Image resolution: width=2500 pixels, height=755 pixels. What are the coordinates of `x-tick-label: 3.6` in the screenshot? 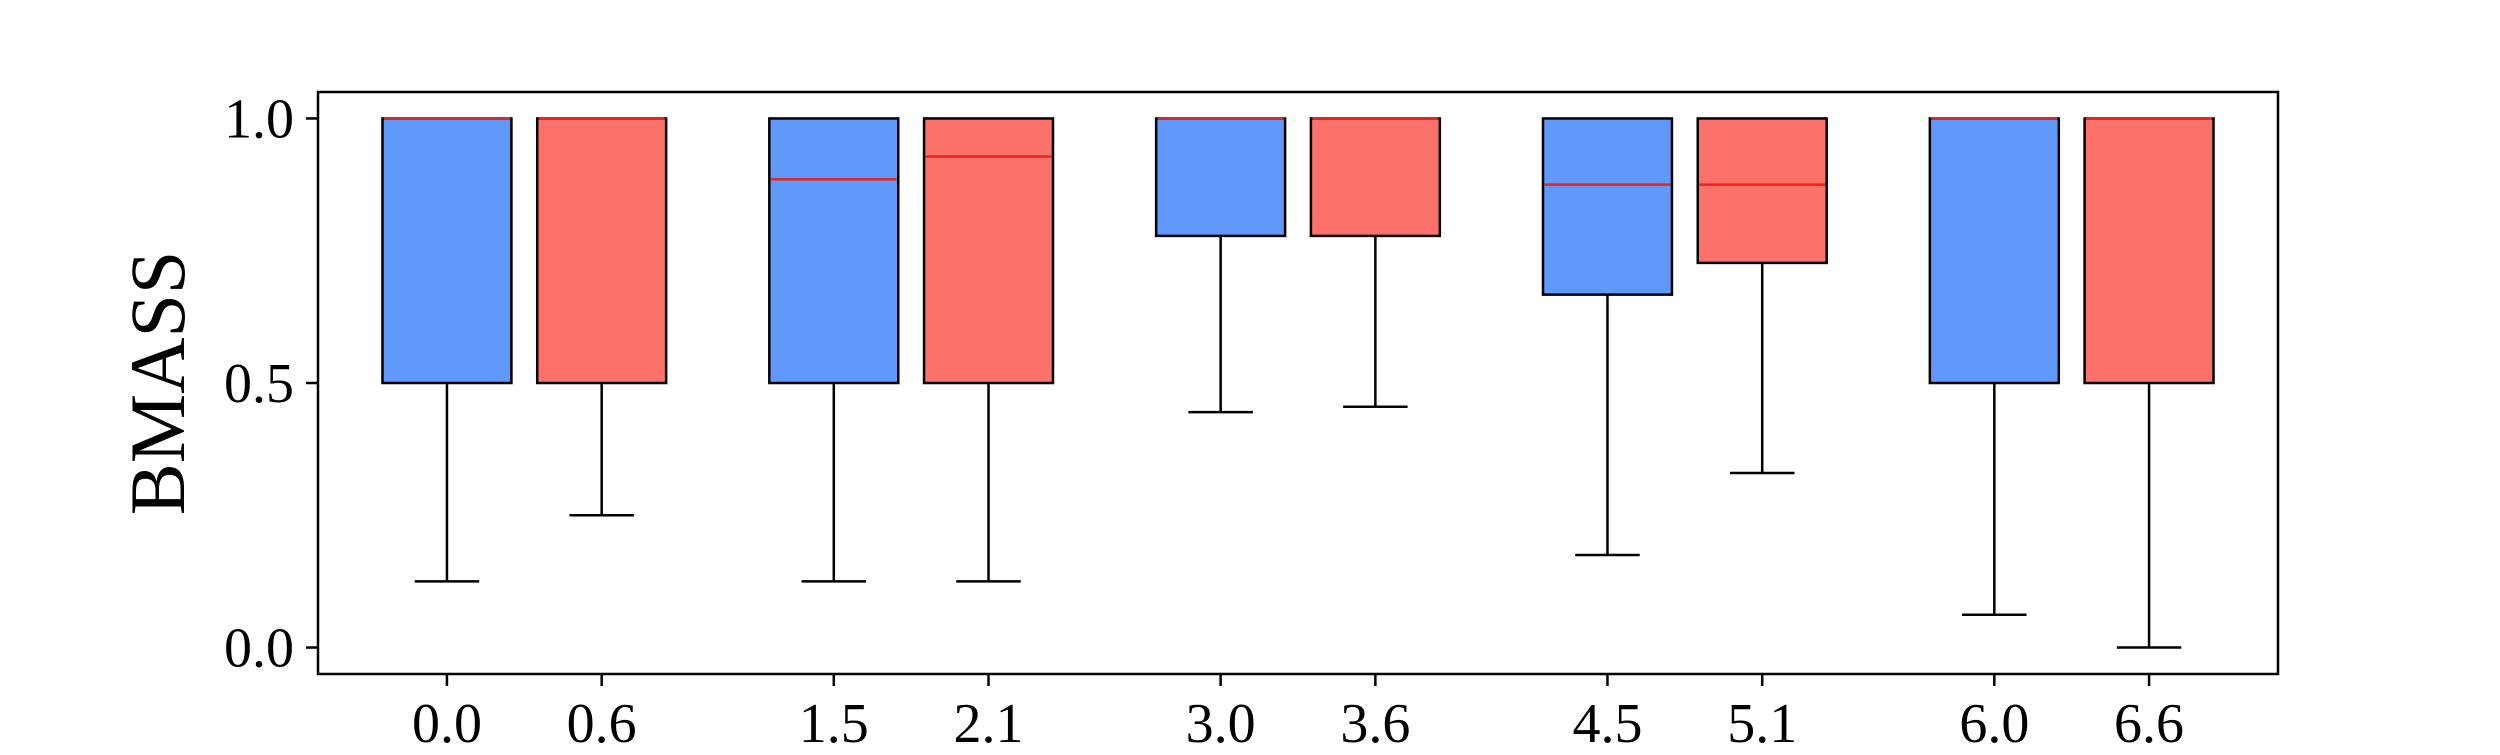 It's located at (1375, 721).